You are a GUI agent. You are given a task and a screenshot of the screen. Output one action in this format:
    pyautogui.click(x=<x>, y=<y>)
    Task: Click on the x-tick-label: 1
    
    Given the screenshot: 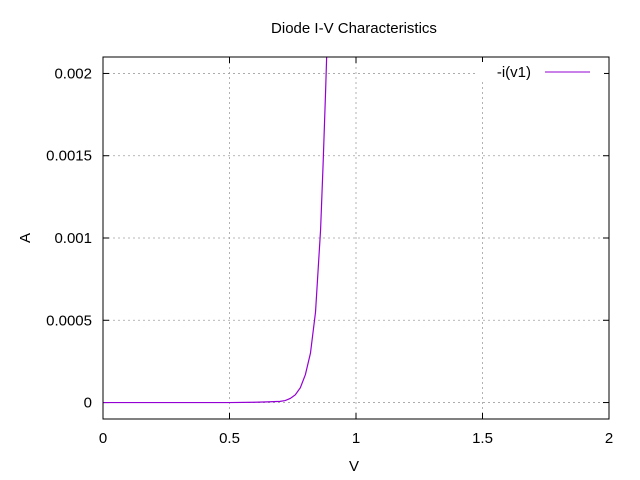 What is the action you would take?
    pyautogui.click(x=356, y=438)
    